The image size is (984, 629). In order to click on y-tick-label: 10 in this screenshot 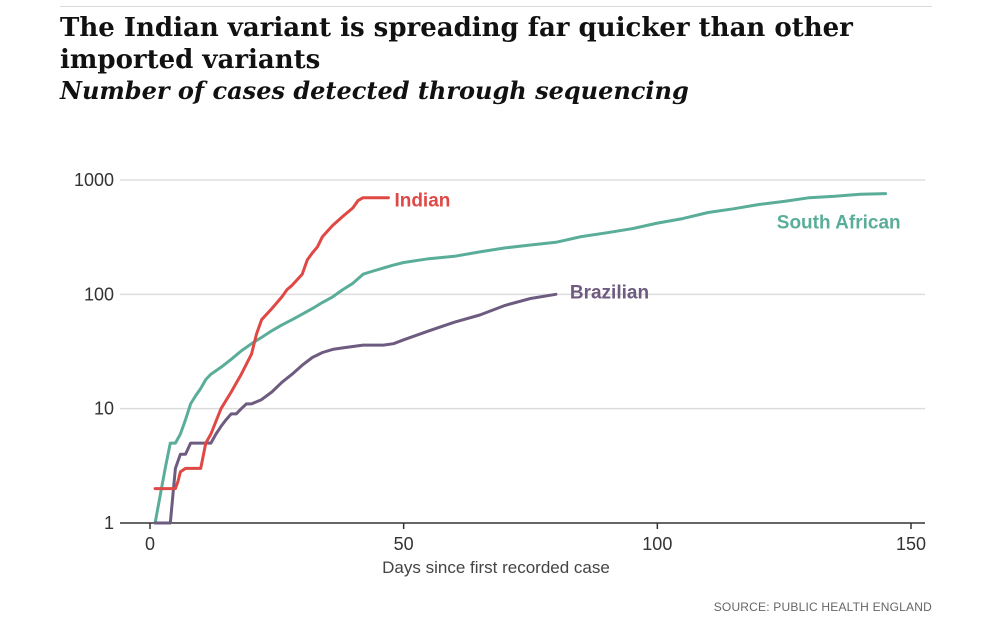, I will do `click(104, 409)`.